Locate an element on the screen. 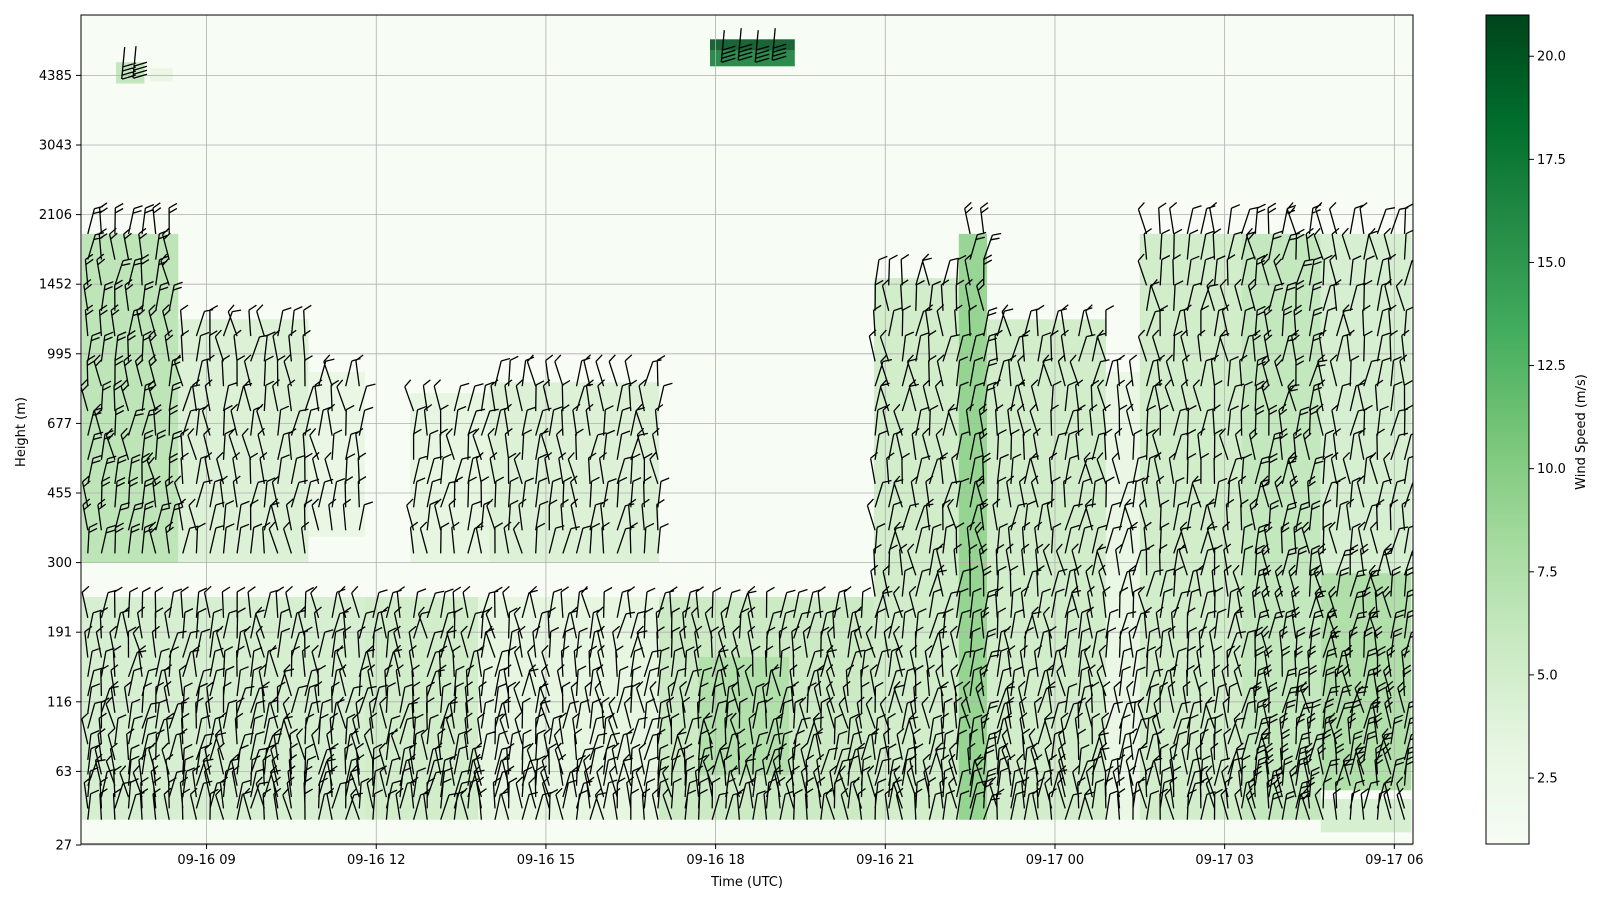 This screenshot has width=1600, height=900. y-tick-label: 455 is located at coordinates (59, 494).